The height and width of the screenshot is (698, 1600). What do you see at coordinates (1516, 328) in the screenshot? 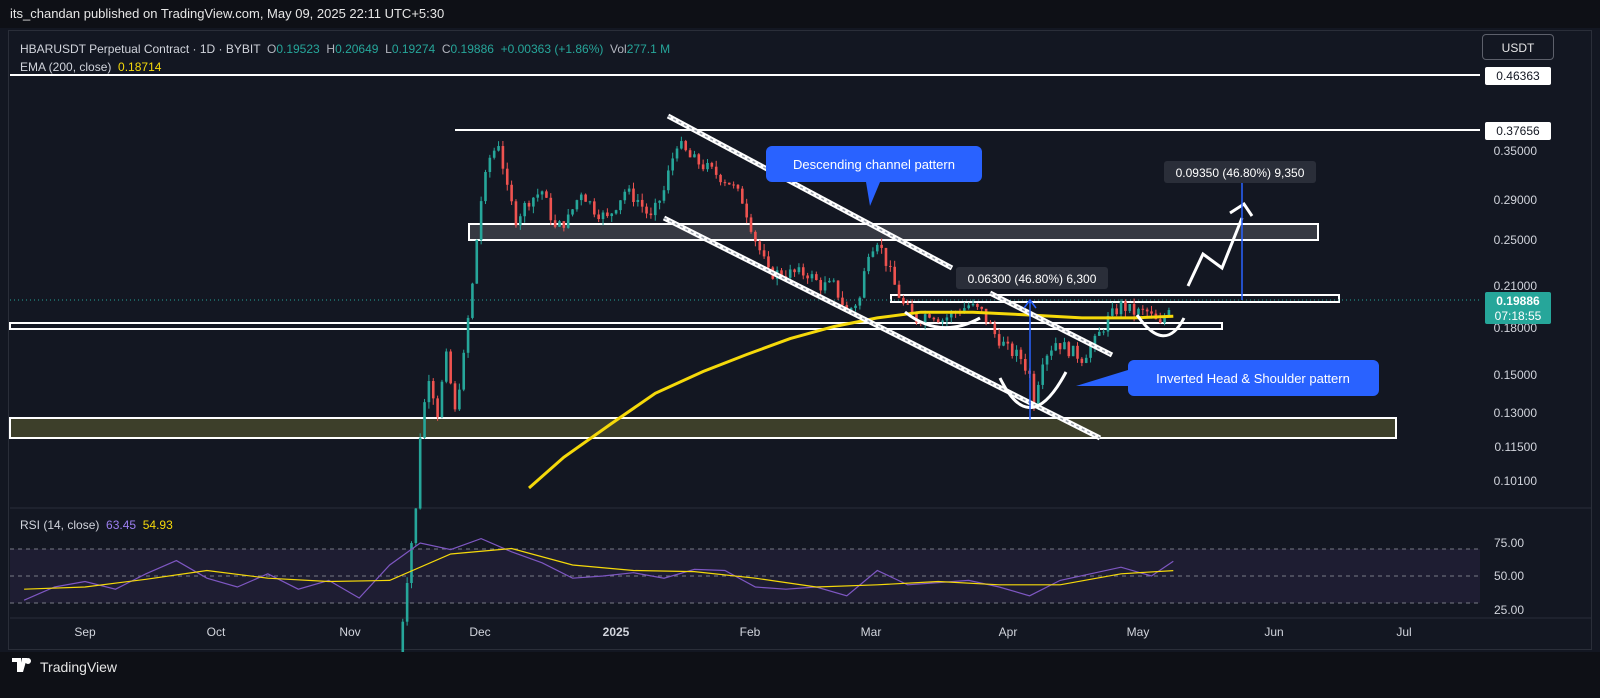
I see `price-tick: 0.18000` at bounding box center [1516, 328].